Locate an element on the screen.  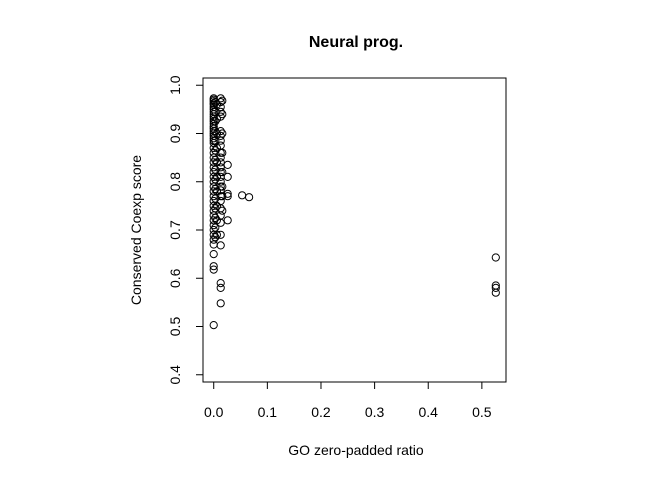
y-tick-label: 0.4 is located at coordinates (175, 375).